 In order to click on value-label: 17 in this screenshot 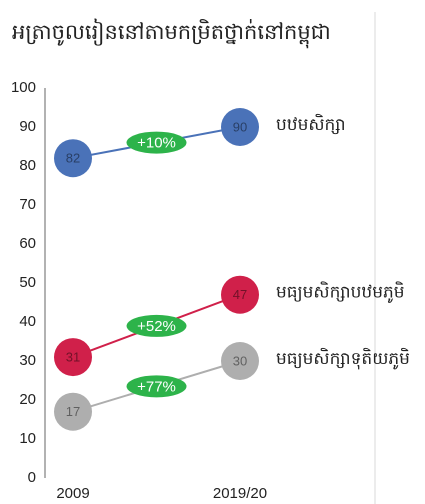, I will do `click(73, 411)`.